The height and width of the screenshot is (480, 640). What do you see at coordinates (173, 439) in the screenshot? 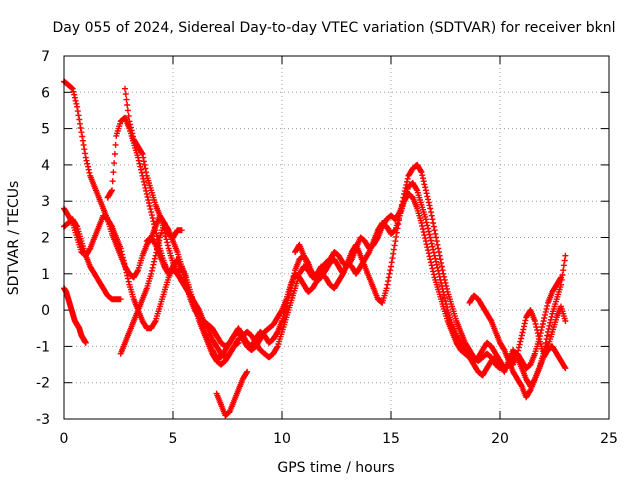
I see `x-tick-label: 5` at bounding box center [173, 439].